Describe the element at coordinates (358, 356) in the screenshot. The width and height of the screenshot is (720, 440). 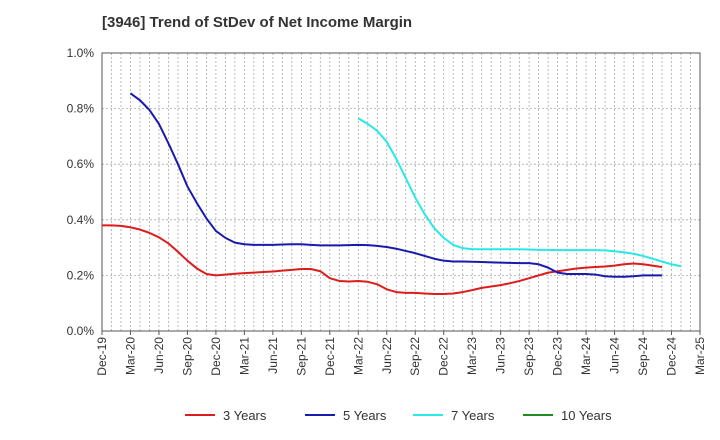
I see `x-tick-label: Mar-22` at that location.